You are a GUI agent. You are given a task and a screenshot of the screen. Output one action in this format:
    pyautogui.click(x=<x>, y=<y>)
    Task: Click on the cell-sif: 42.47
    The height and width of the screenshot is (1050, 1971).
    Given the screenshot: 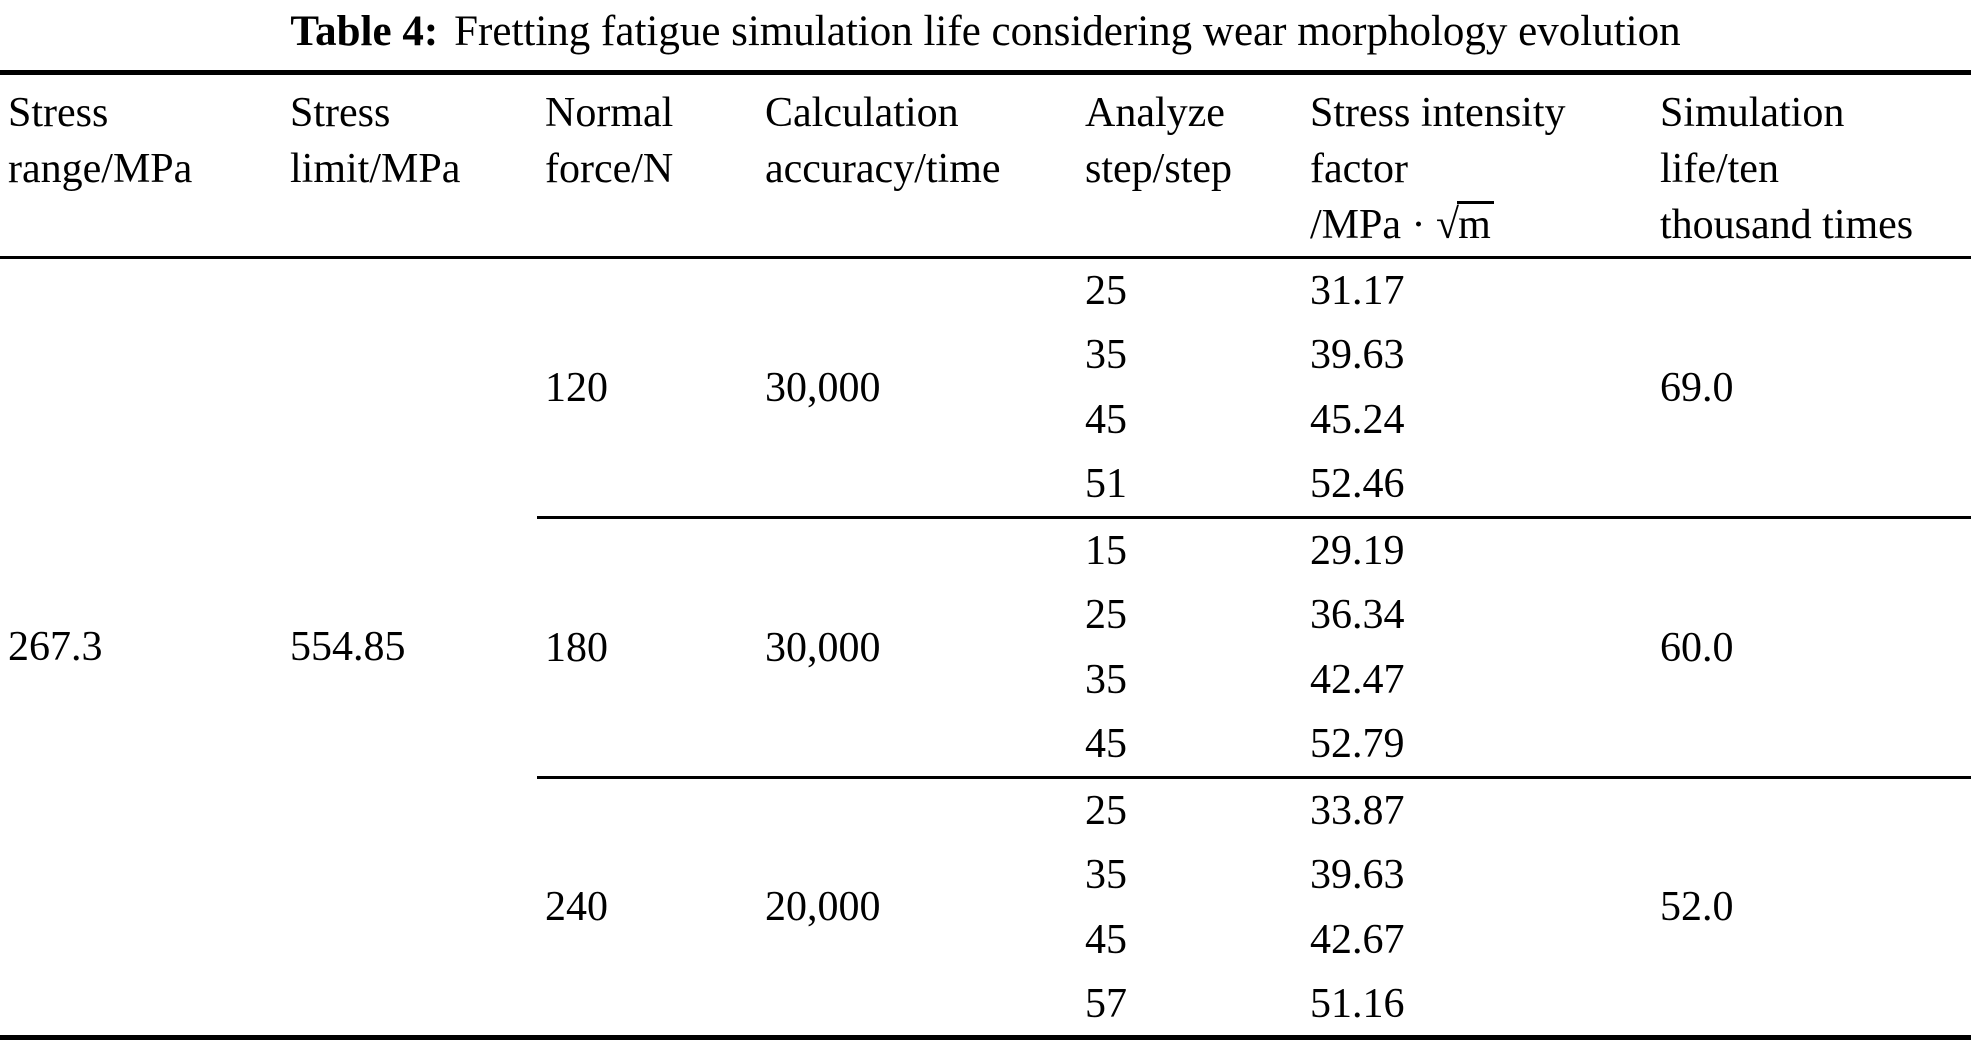 What is the action you would take?
    pyautogui.click(x=1357, y=680)
    